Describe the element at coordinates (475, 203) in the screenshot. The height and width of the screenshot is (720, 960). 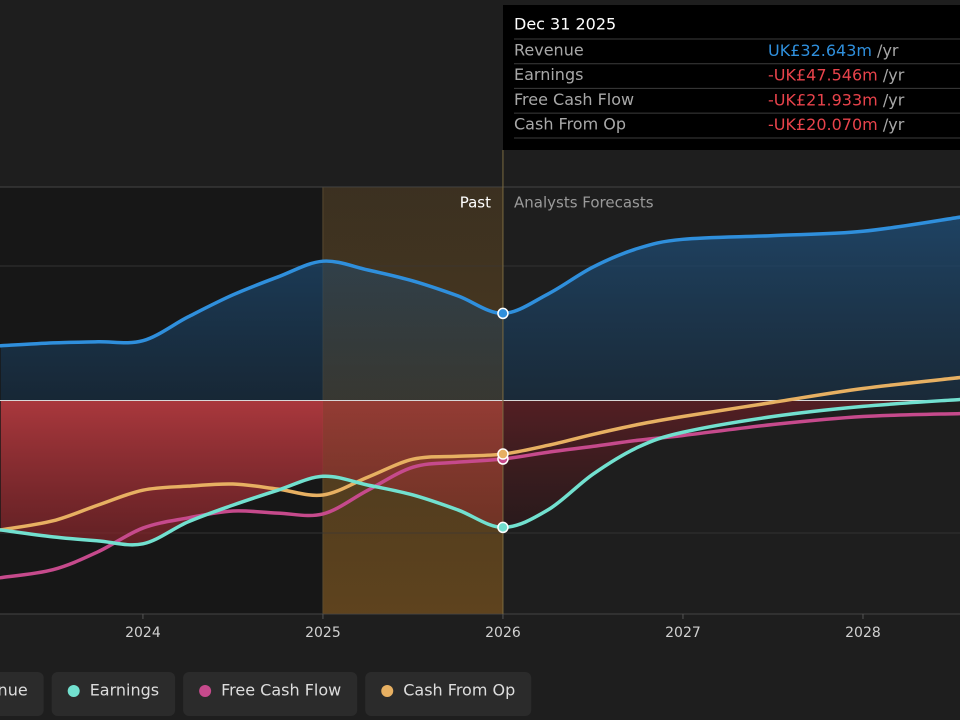
I see `past-label: Past` at that location.